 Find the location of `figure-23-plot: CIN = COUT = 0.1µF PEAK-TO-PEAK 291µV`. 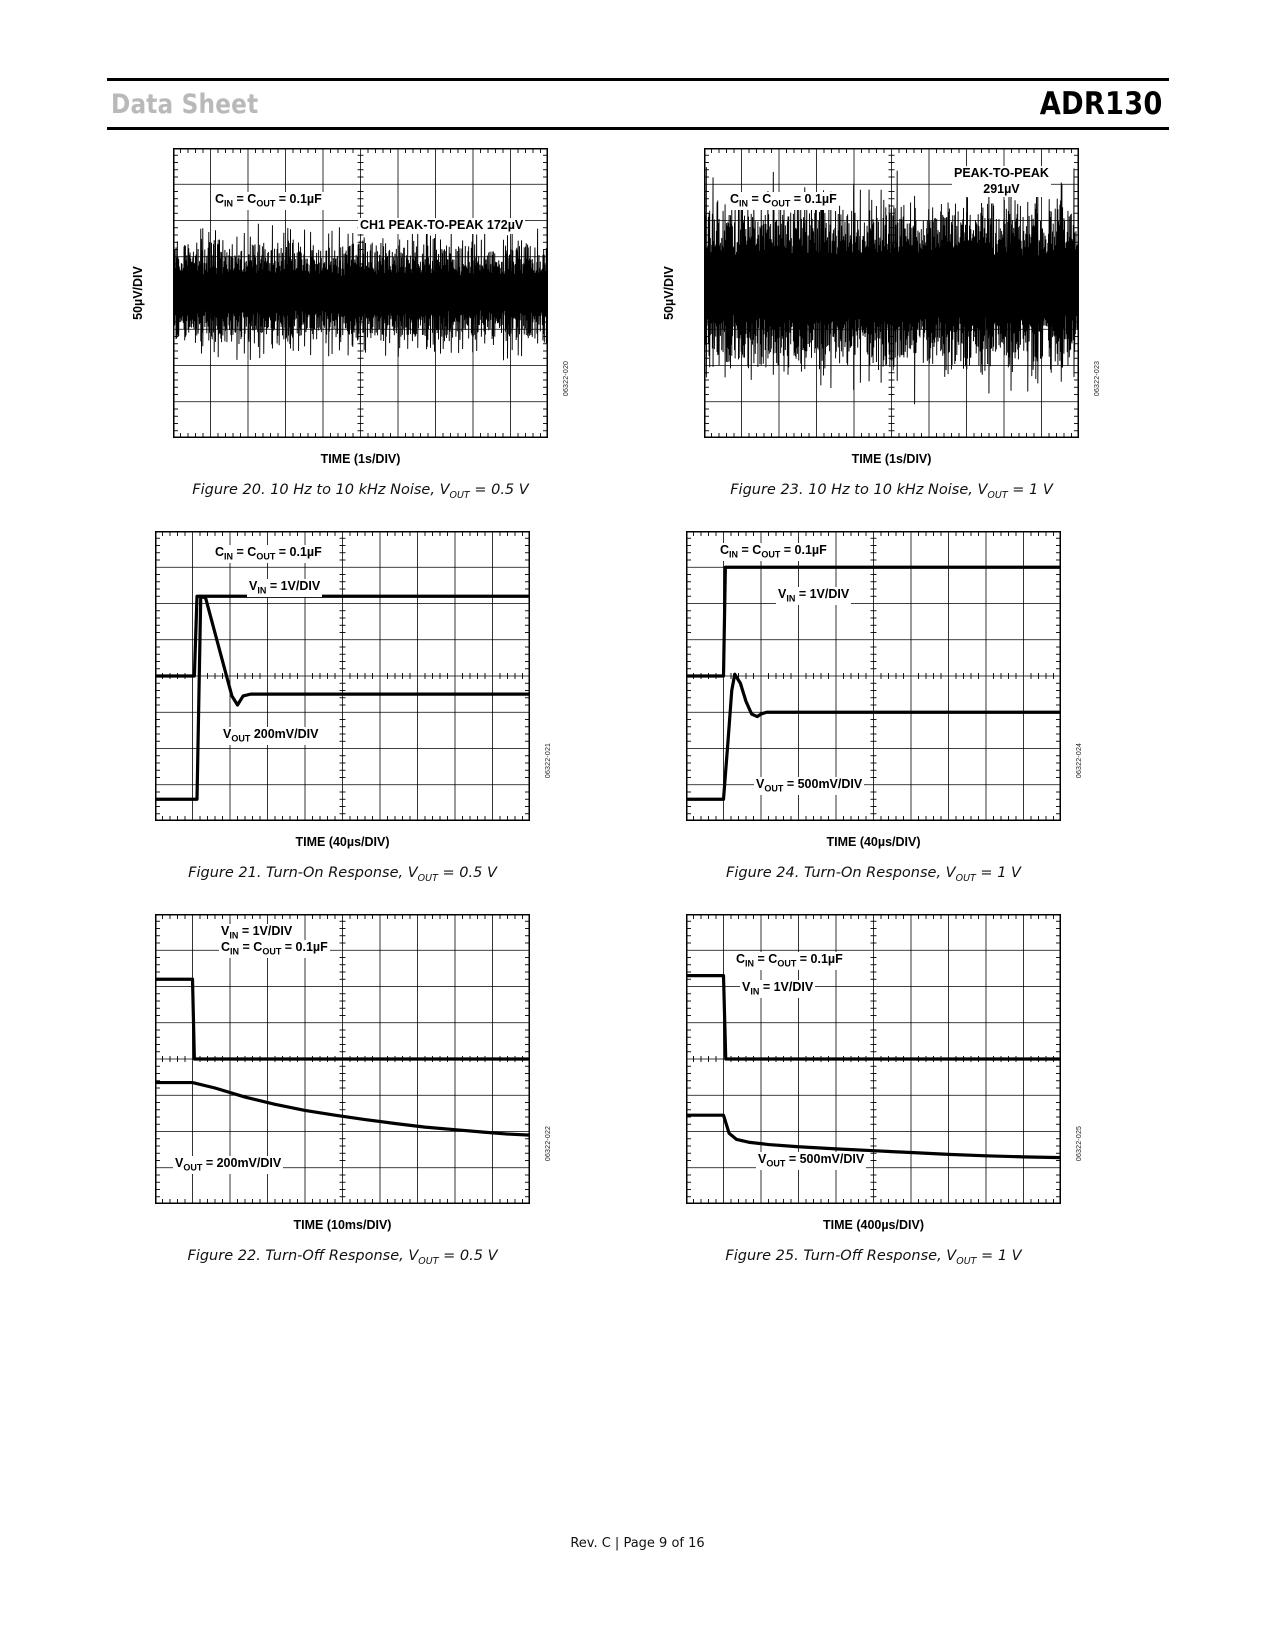

figure-23-plot: CIN = COUT = 0.1µF PEAK-TO-PEAK 291µV is located at coordinates (891, 293).